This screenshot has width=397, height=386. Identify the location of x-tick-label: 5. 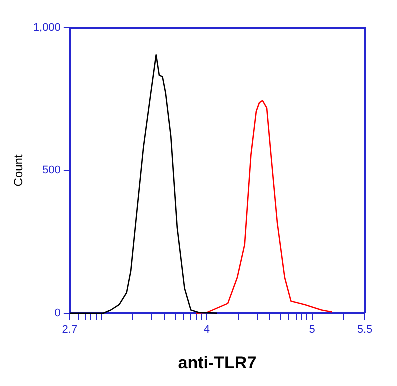
(312, 330).